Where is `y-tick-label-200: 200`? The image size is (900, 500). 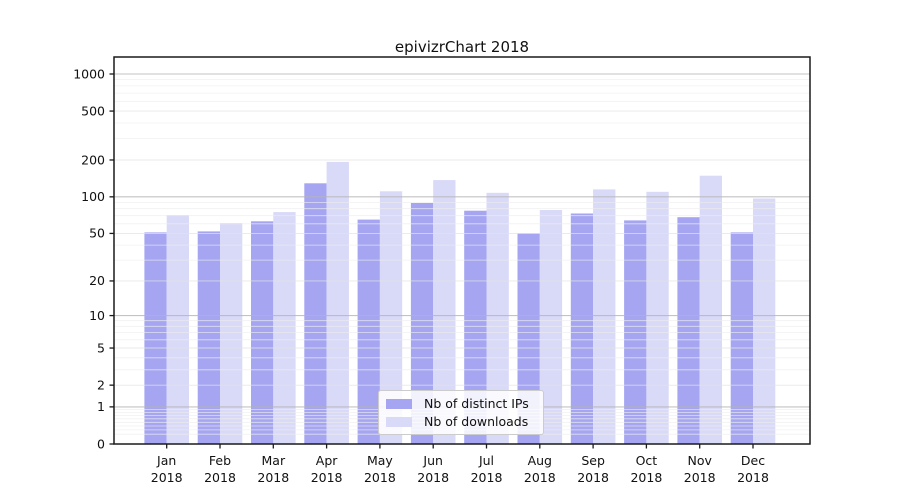 y-tick-label-200: 200 is located at coordinates (93, 159).